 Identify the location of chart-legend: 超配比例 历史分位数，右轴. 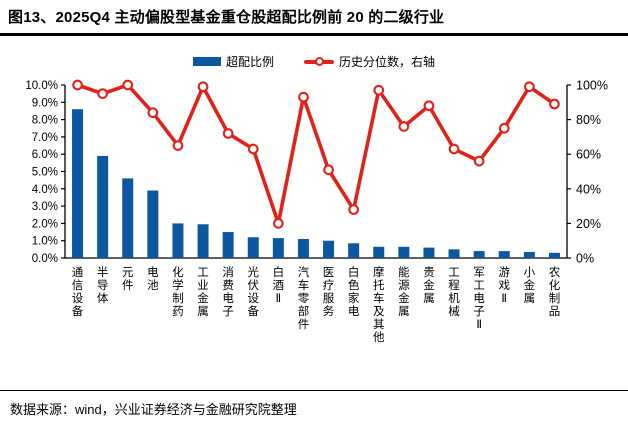
(314, 61).